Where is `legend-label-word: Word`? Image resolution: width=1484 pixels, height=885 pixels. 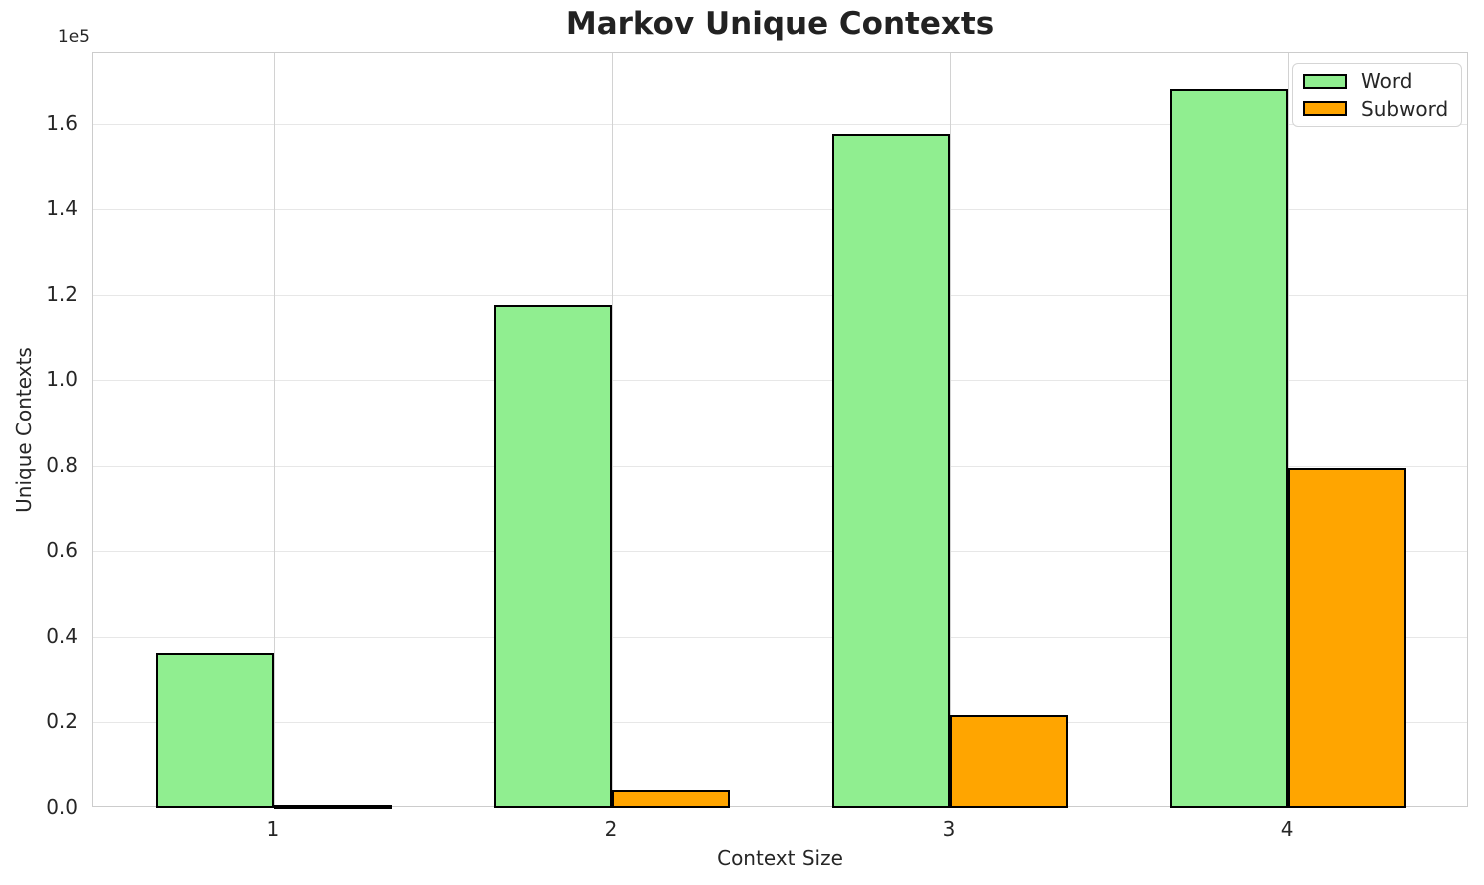 legend-label-word: Word is located at coordinates (1387, 81).